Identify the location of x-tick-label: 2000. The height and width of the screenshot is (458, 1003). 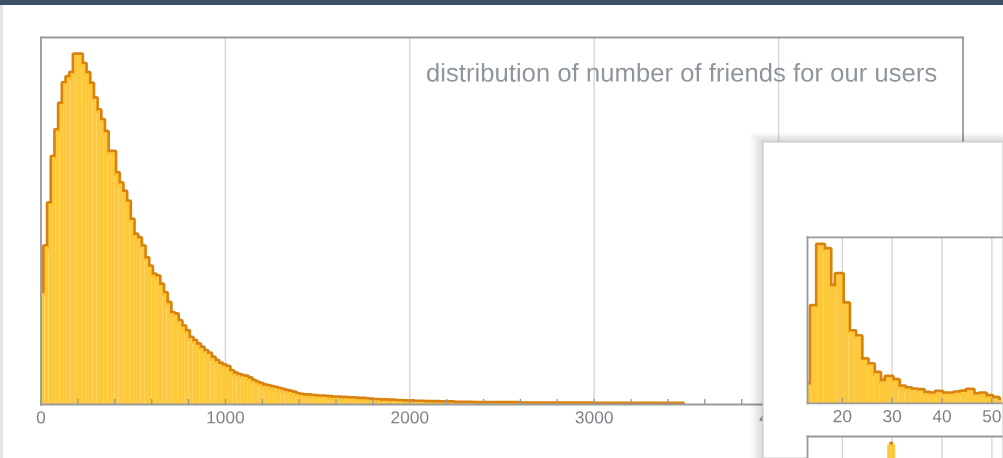
(410, 417).